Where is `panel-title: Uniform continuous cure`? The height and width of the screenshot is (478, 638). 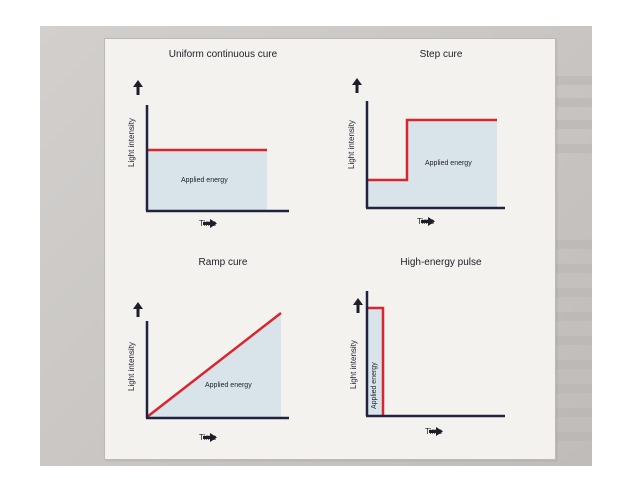
panel-title: Uniform continuous cure is located at coordinates (223, 54).